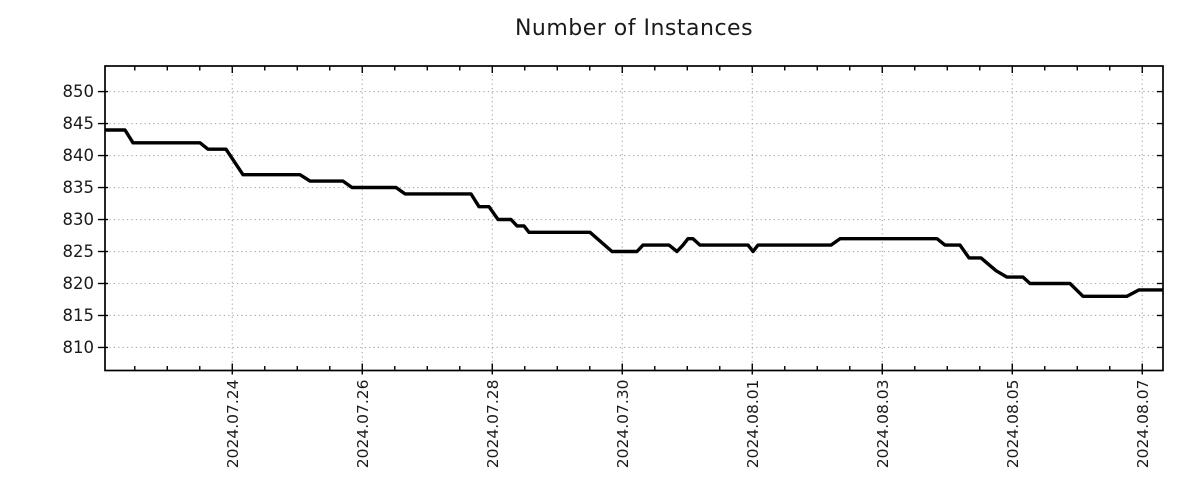 Image resolution: width=1200 pixels, height=500 pixels. Describe the element at coordinates (233, 424) in the screenshot. I see `x-tick-label: 2024.07.24` at that location.